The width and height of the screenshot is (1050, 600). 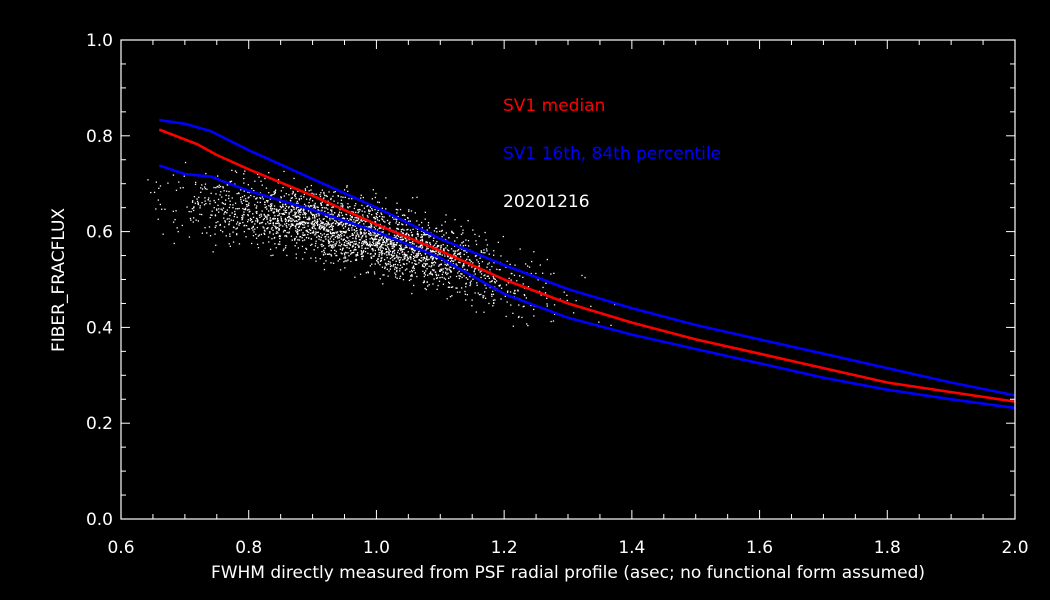 I want to click on x-tick-label: 1.2, so click(x=504, y=548).